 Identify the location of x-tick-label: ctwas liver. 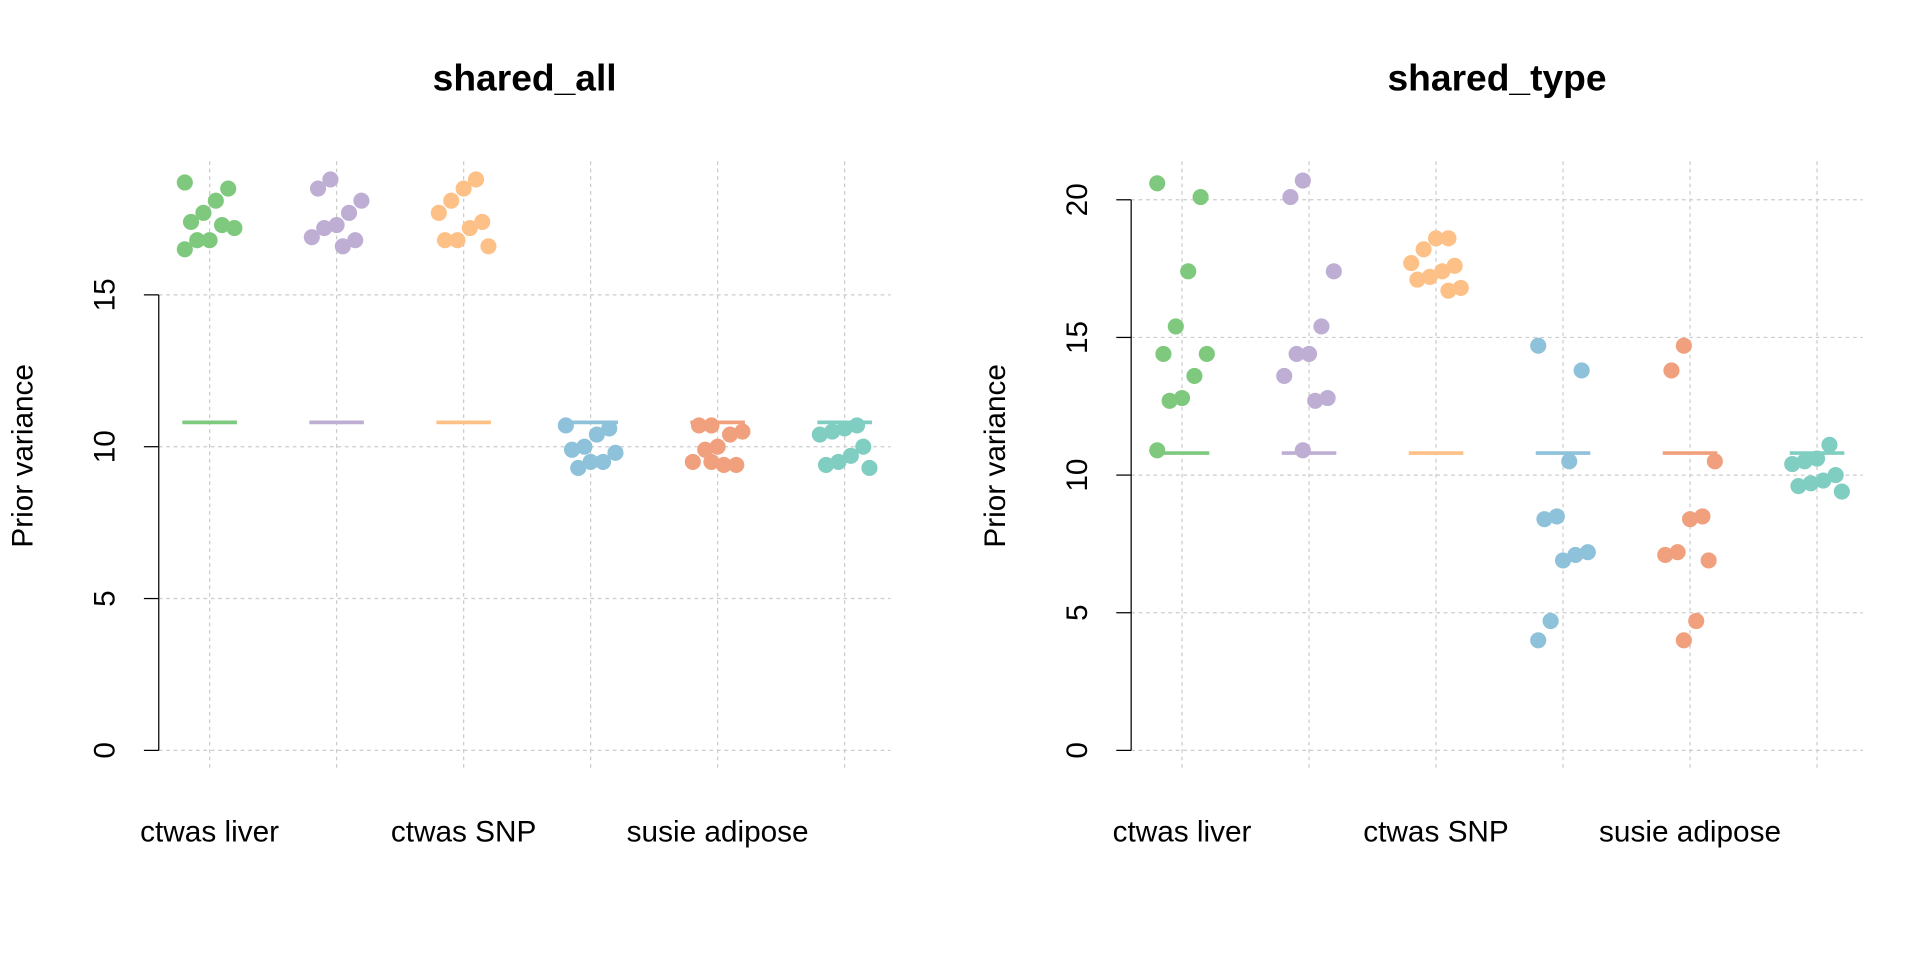
(1182, 831).